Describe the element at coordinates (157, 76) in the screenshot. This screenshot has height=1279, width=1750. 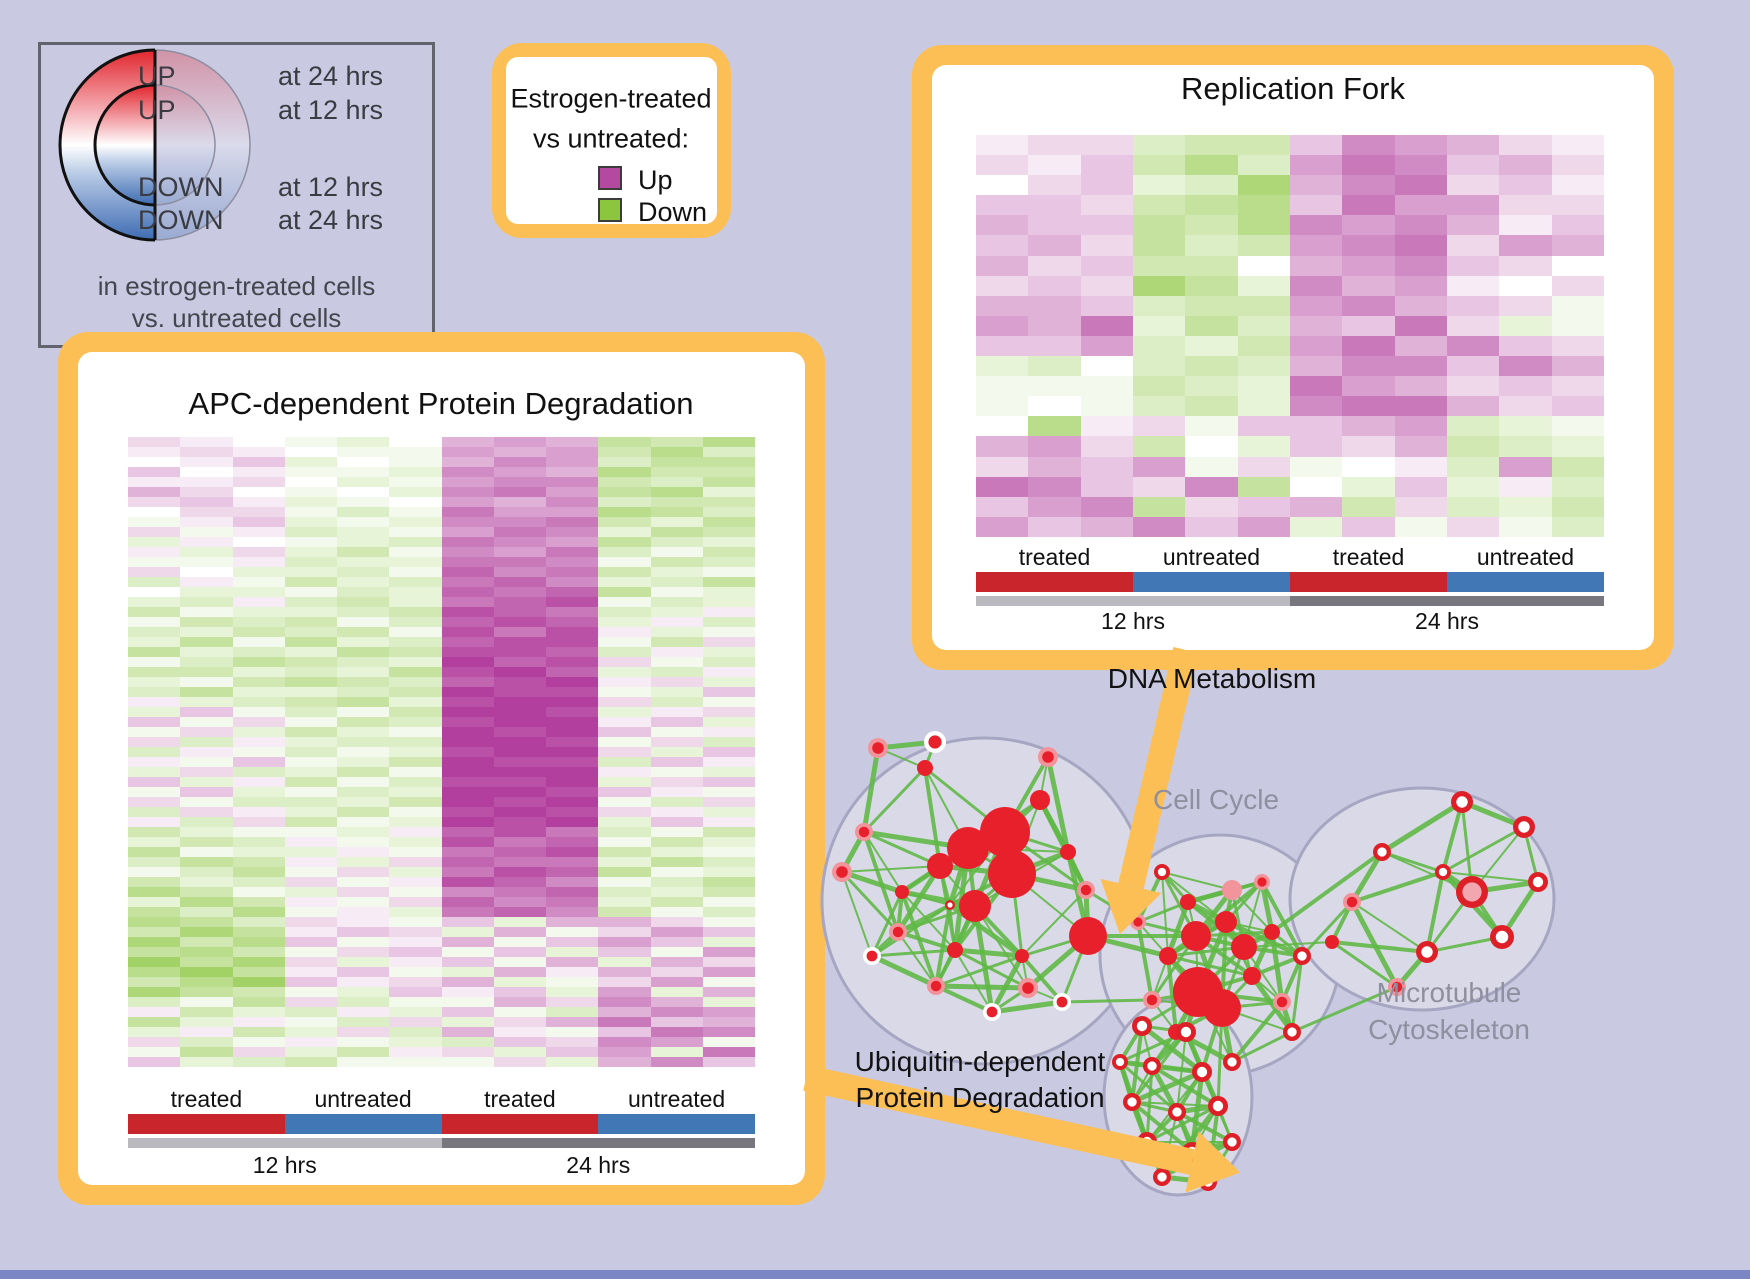
I see `legend-up-24-dir: UP` at that location.